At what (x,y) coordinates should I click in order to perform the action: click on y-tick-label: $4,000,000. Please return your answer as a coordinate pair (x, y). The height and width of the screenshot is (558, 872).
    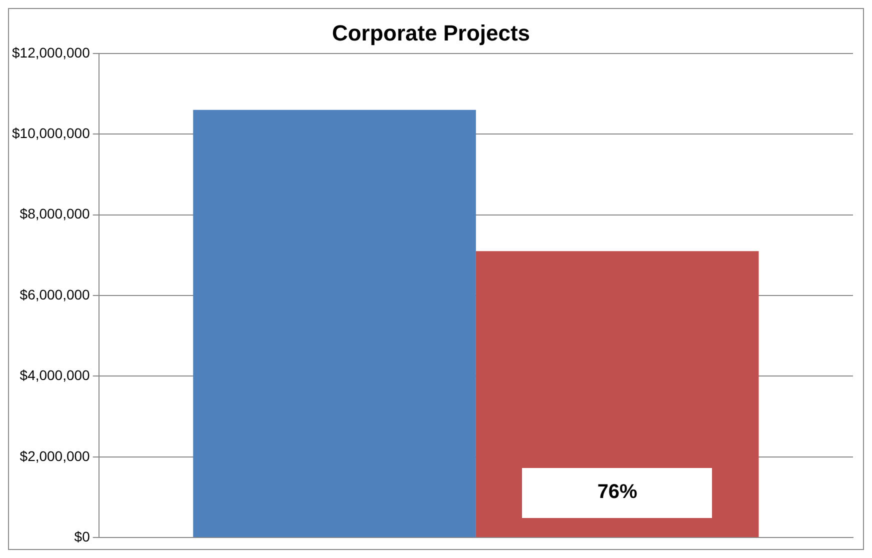
    Looking at the image, I should click on (55, 375).